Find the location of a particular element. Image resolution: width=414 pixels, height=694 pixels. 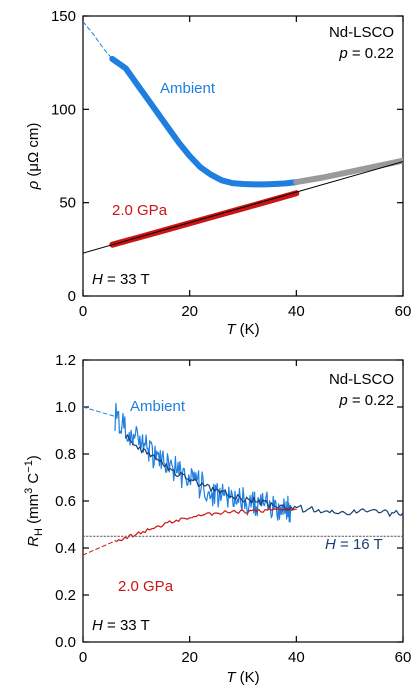

top-series-4-line is located at coordinates (243, 207).